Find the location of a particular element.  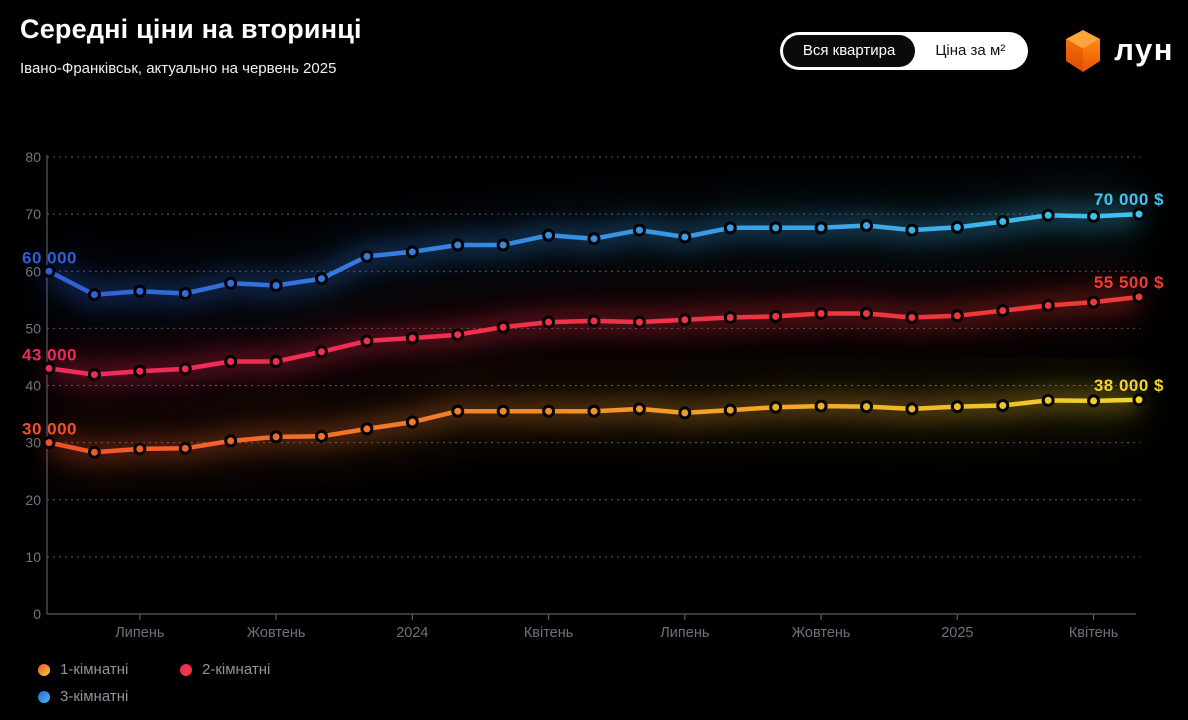

series-points-2-кімнатні is located at coordinates (594, 336).